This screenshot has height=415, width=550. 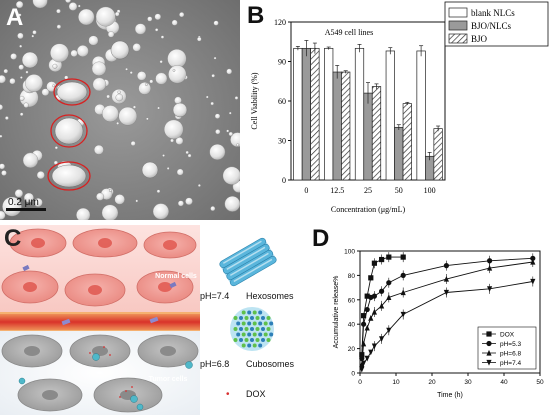 What do you see at coordinates (489, 343) in the screenshot?
I see `legend-marker` at bounding box center [489, 343].